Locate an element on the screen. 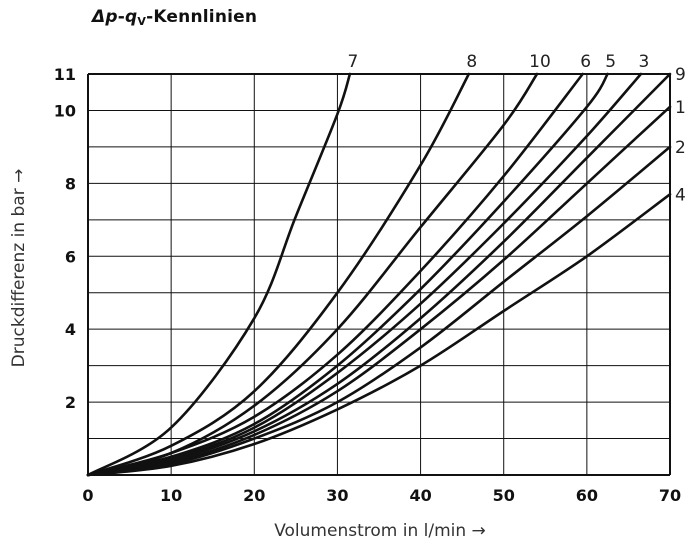 Image resolution: width=685 pixels, height=547 pixels. y-axis-title: Druckdifferenz in bar → is located at coordinates (19, 268).